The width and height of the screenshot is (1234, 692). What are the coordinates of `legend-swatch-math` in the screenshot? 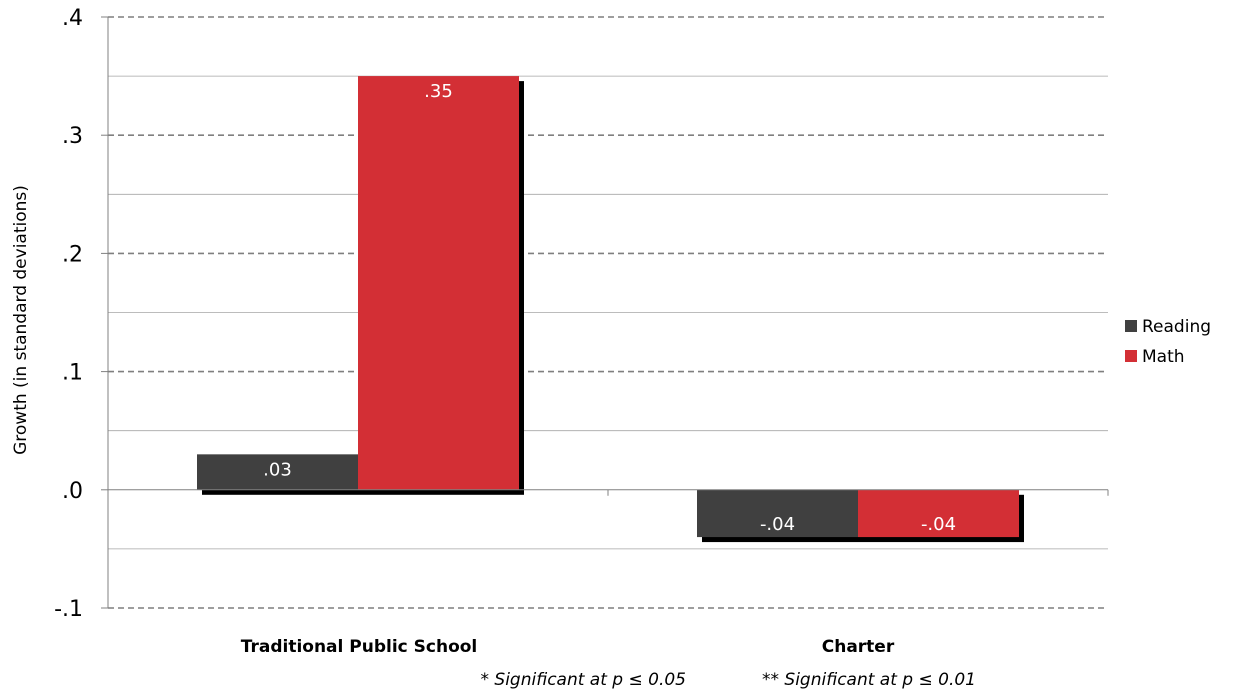 It's located at (1131, 356).